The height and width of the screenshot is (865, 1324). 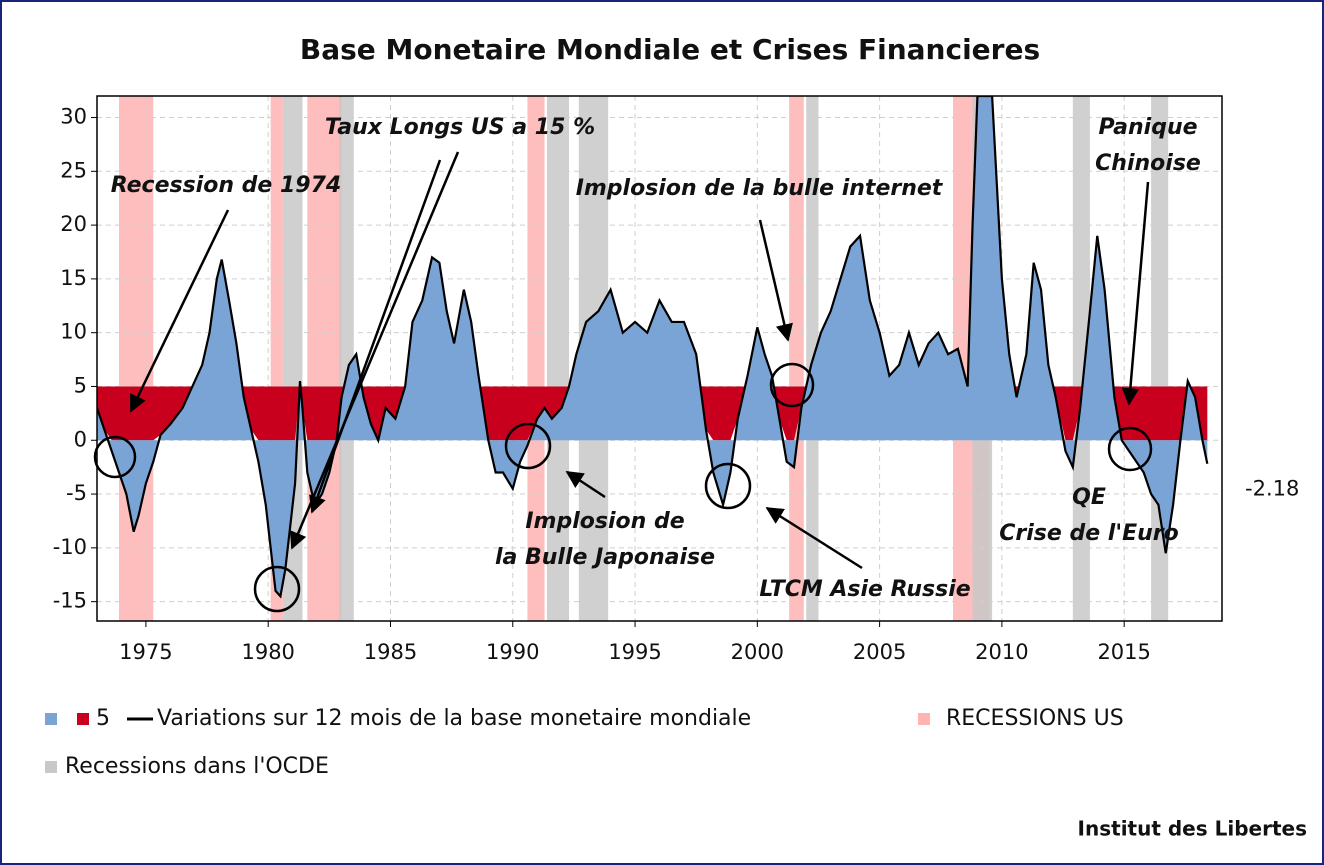 What do you see at coordinates (76, 493) in the screenshot?
I see `y-tick-label: -5` at bounding box center [76, 493].